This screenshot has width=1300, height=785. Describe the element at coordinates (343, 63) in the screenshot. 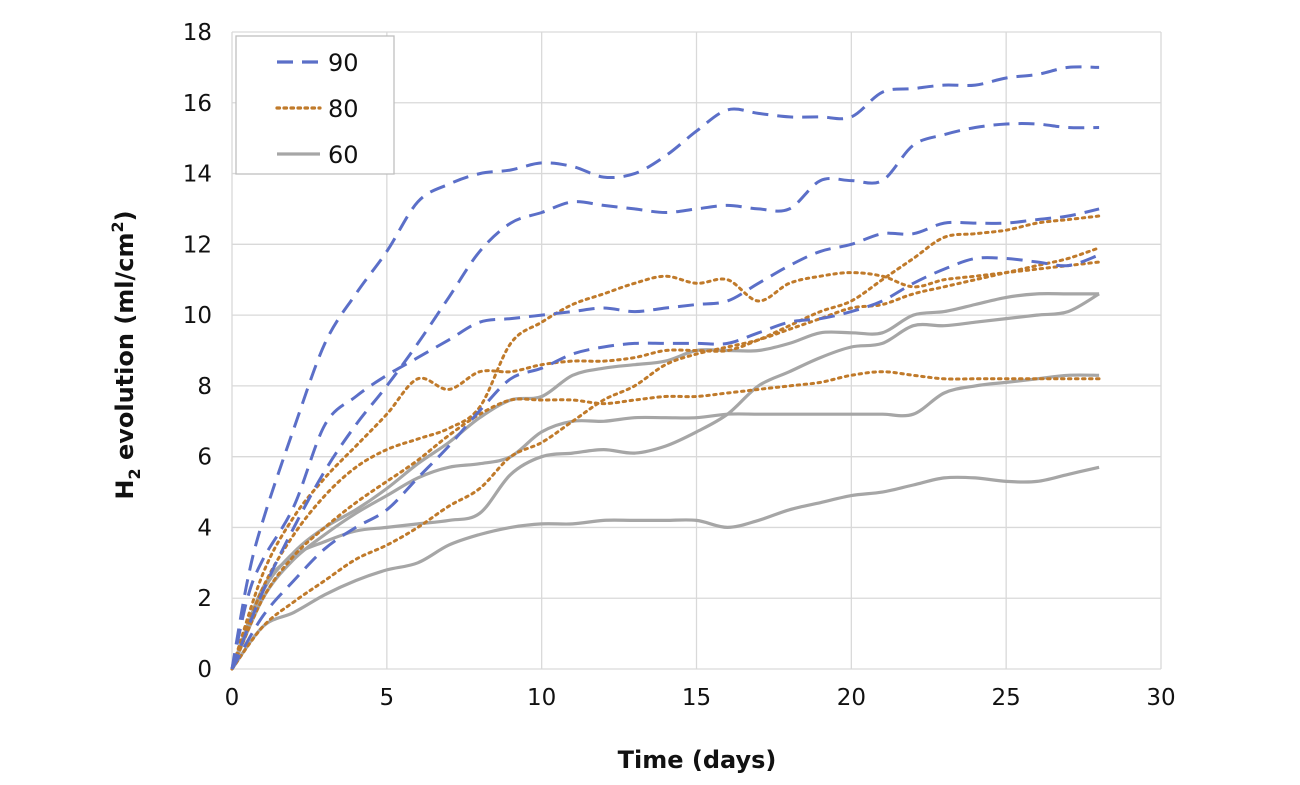

I see `legend-label-90: 90` at that location.